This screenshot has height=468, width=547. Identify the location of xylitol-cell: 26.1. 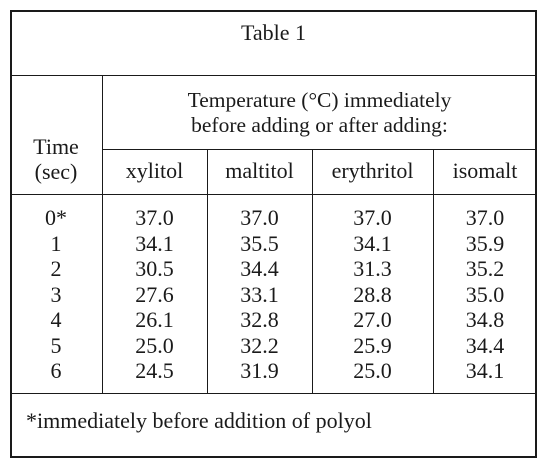
(154, 319).